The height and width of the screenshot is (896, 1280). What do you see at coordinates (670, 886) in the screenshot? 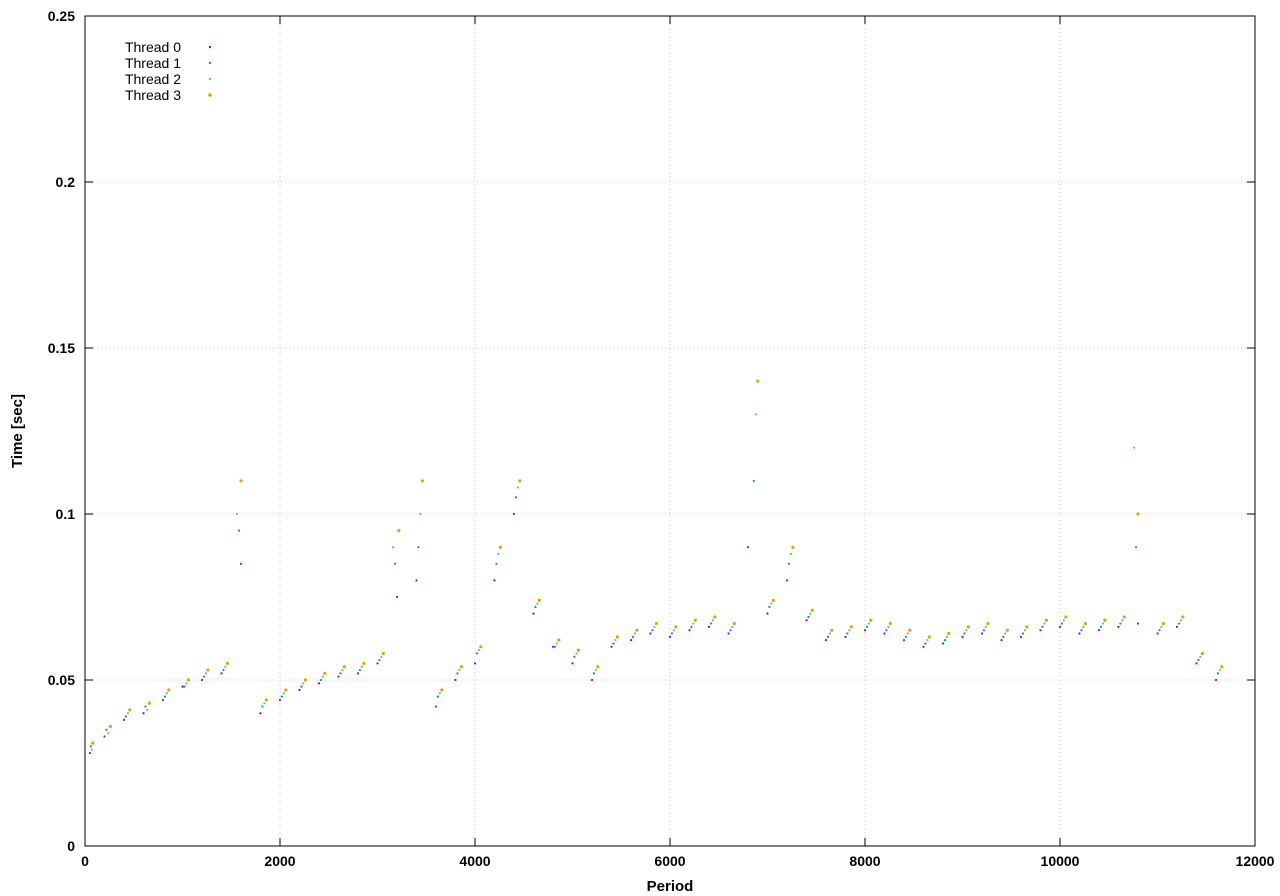
I see `x-axis-label: Period` at bounding box center [670, 886].